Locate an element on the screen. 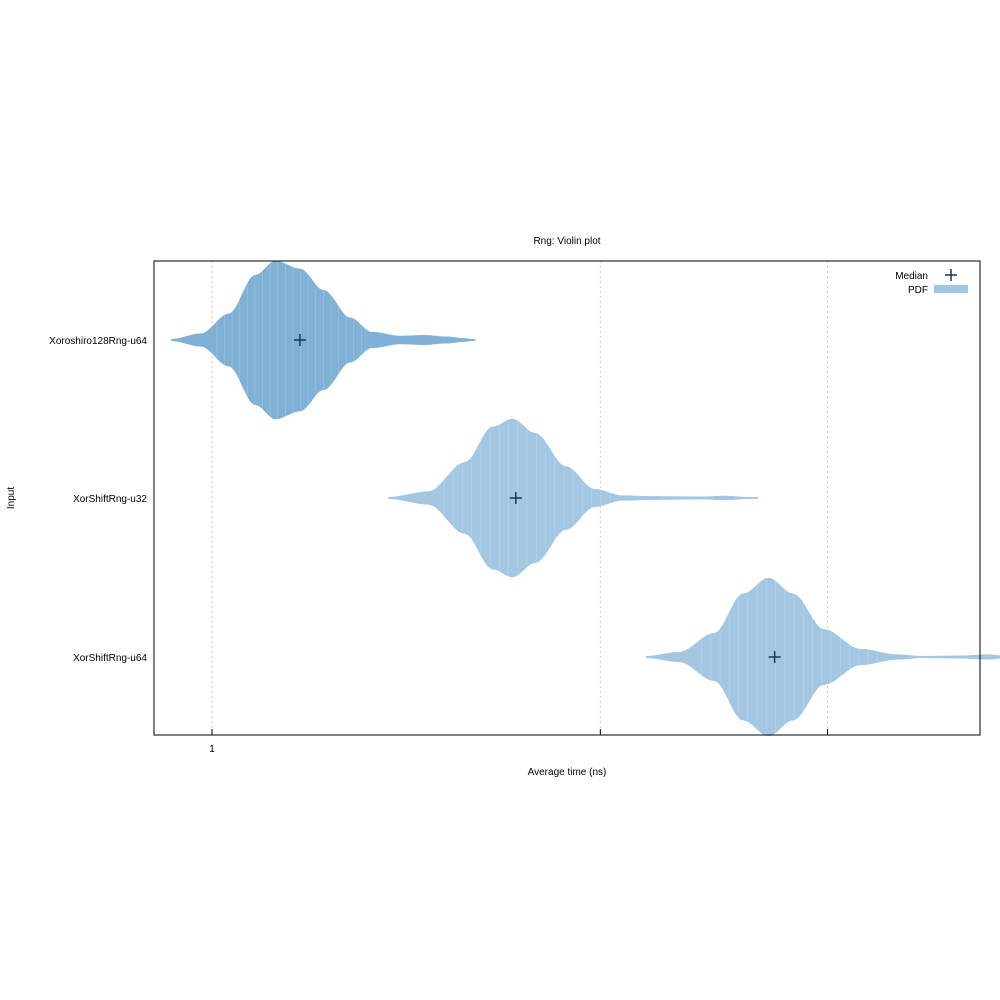 This screenshot has width=1000, height=1000. legend: Median PDF is located at coordinates (931, 282).